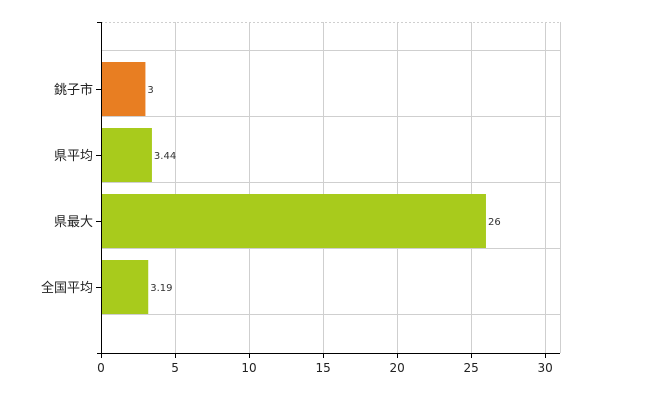  I want to click on x-tick-label: 20, so click(396, 368).